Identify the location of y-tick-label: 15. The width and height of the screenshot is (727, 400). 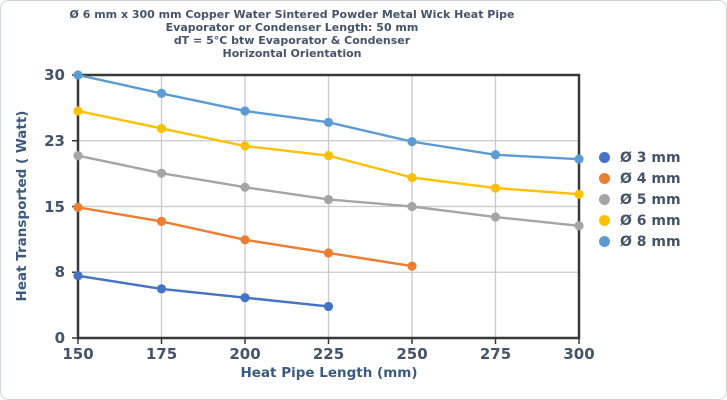
(54, 206).